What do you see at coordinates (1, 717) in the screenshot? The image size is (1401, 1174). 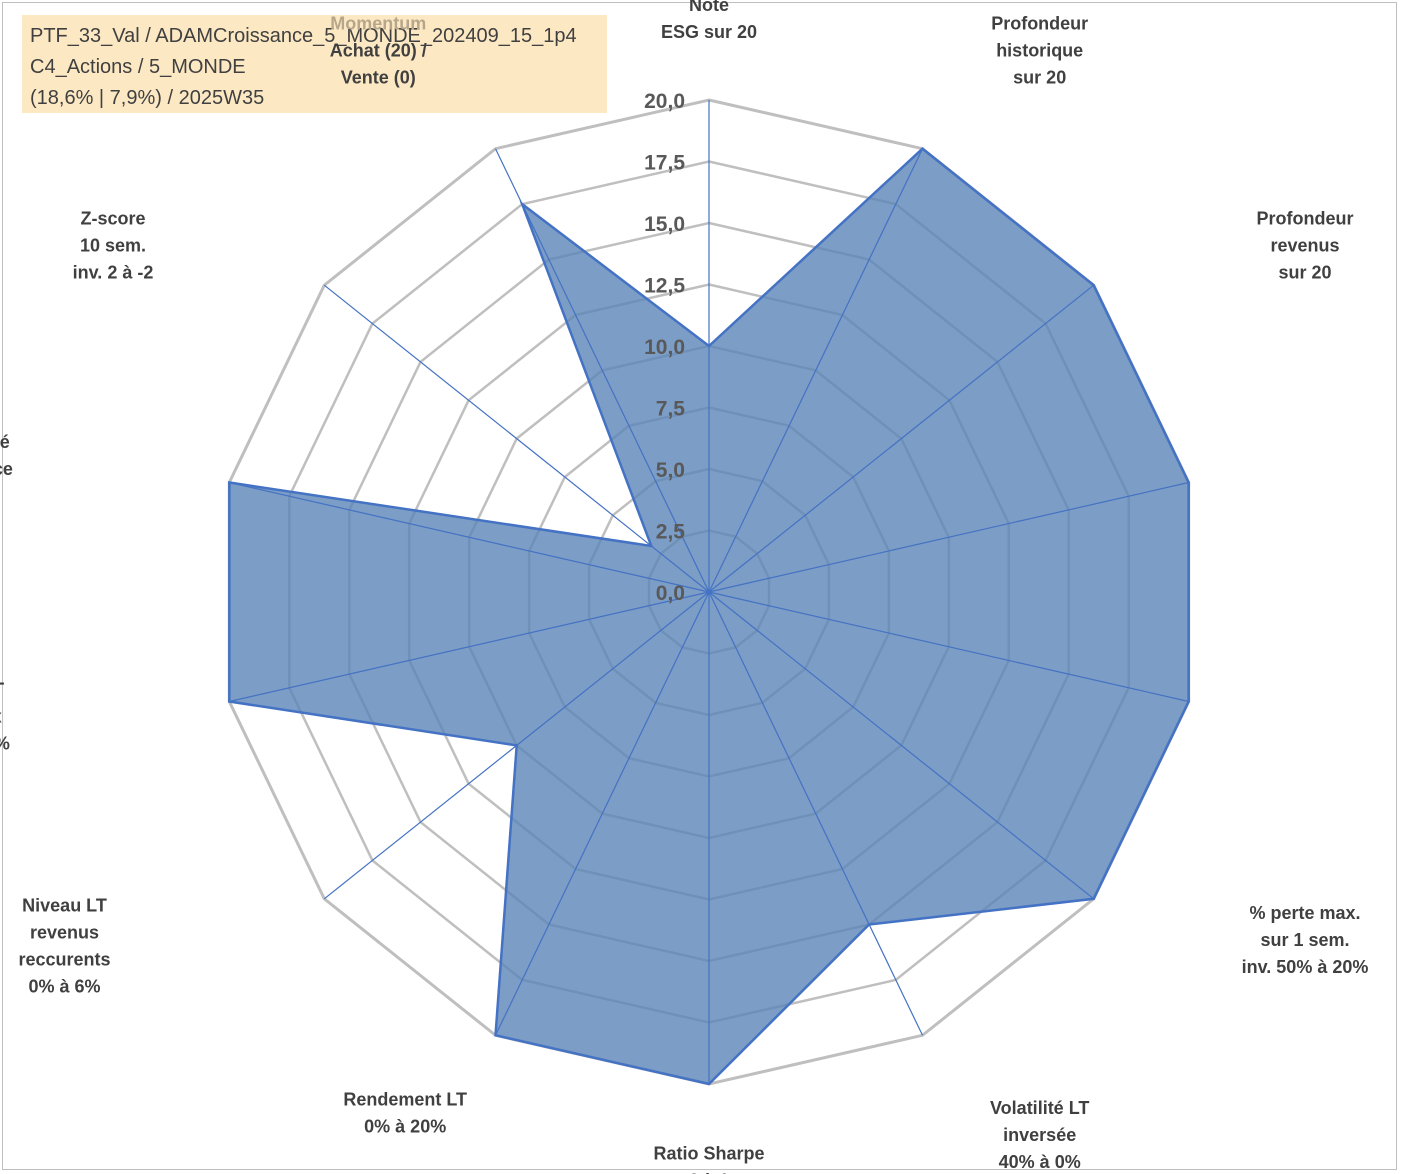 I see `axis-label: vs index` at bounding box center [1, 717].